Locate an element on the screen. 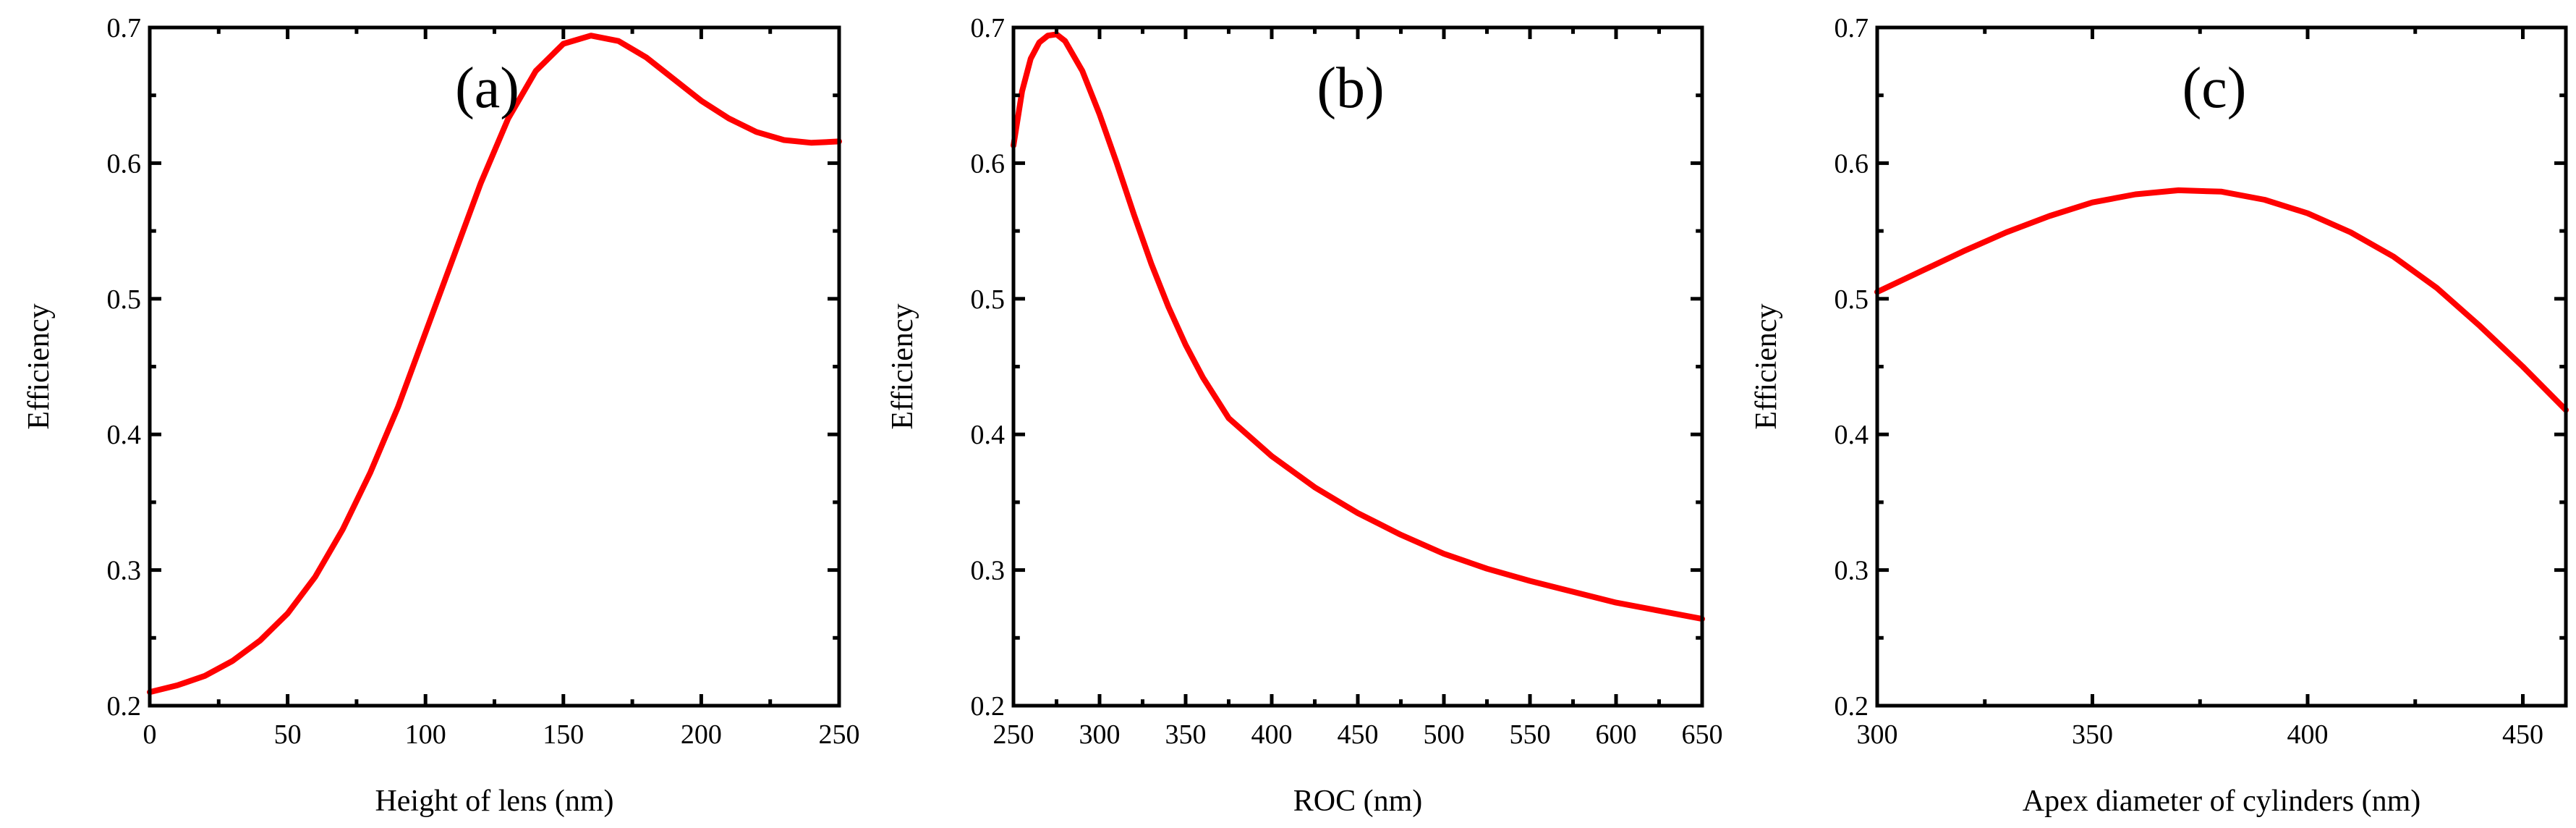 Image resolution: width=2576 pixels, height=828 pixels. panel-label: (b) is located at coordinates (1350, 88).